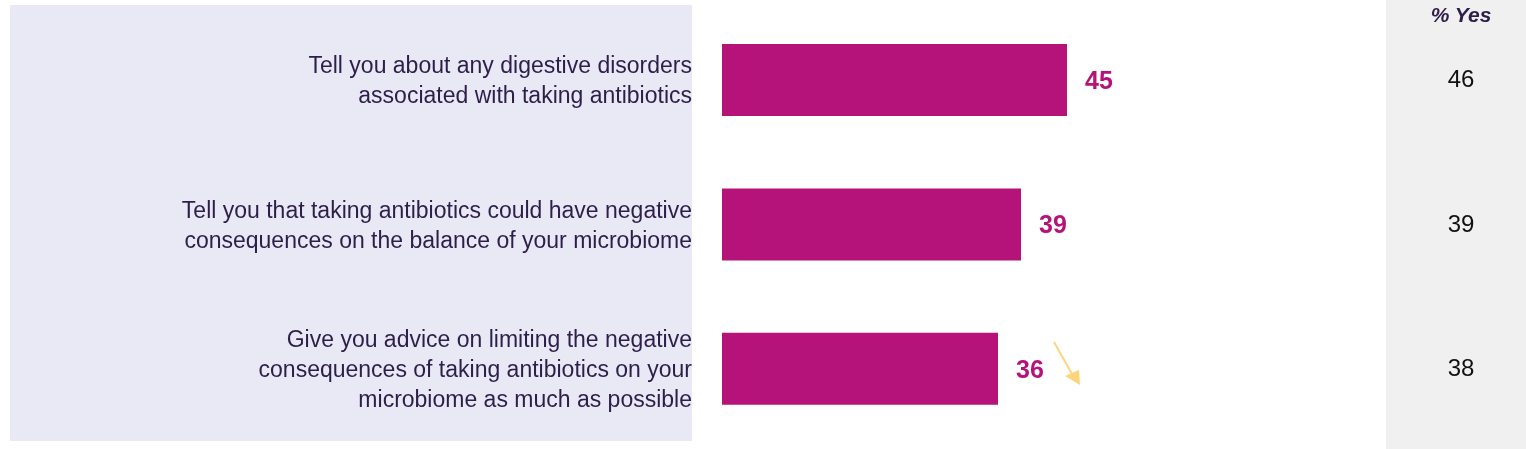 The width and height of the screenshot is (1526, 449). Describe the element at coordinates (1461, 15) in the screenshot. I see `text: % Yes` at that location.